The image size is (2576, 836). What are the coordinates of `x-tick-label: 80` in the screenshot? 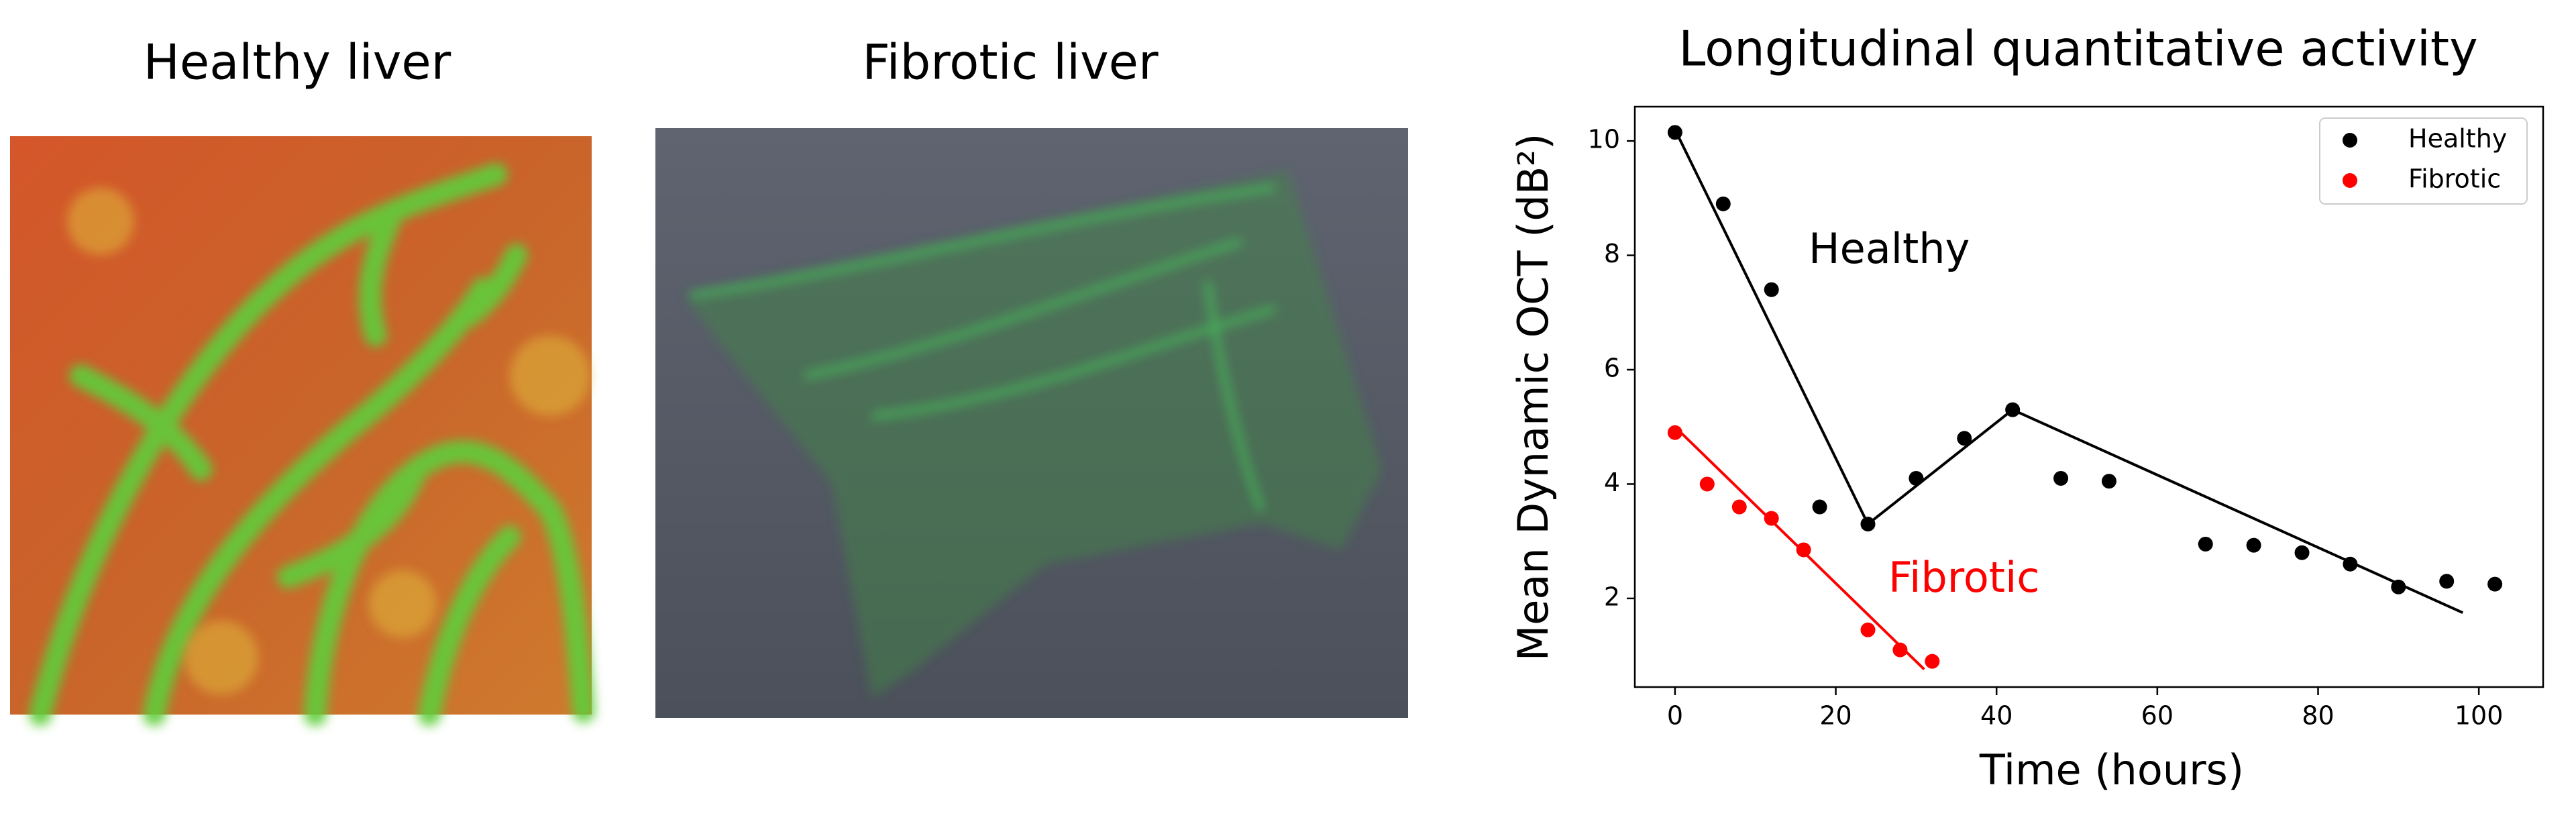 It's located at (2318, 716).